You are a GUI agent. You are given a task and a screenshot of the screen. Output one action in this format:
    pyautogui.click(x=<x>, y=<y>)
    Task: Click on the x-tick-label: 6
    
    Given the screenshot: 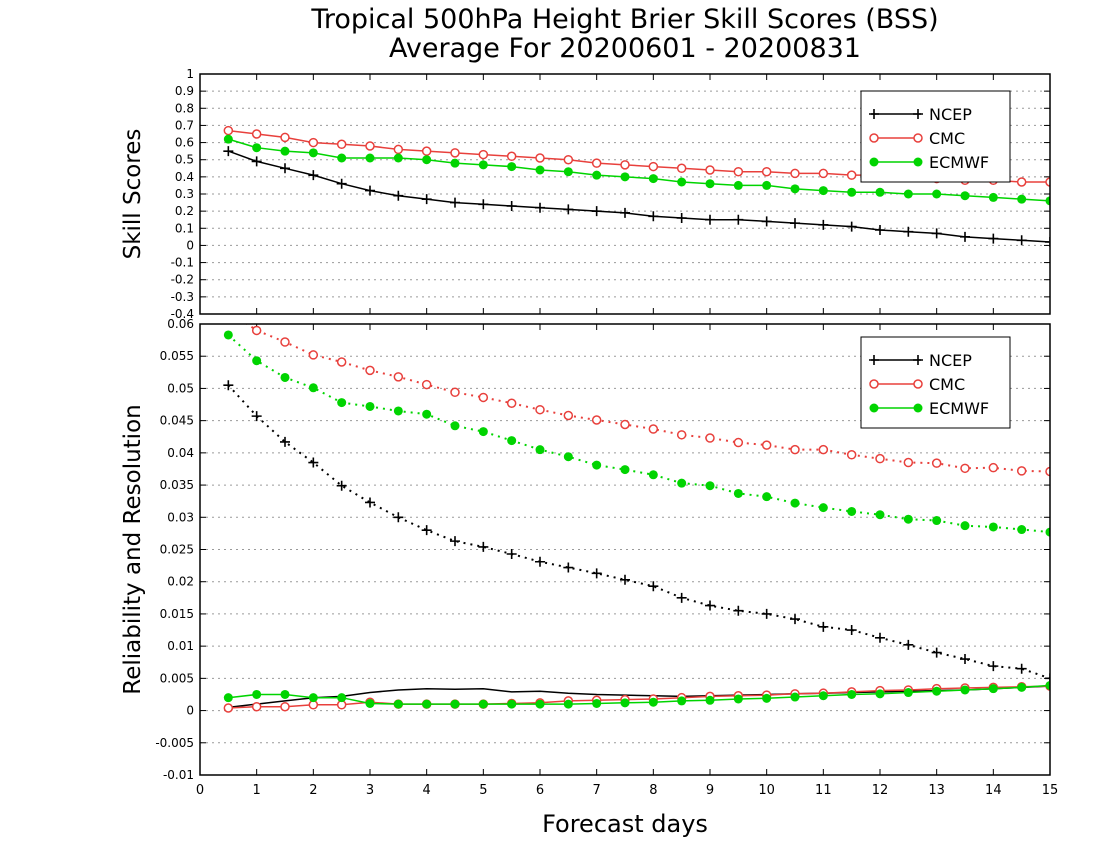 What is the action you would take?
    pyautogui.click(x=540, y=790)
    